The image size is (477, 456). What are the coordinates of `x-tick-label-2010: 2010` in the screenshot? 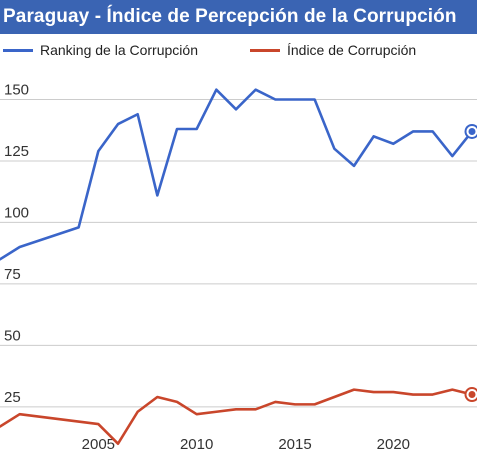 It's located at (196, 444).